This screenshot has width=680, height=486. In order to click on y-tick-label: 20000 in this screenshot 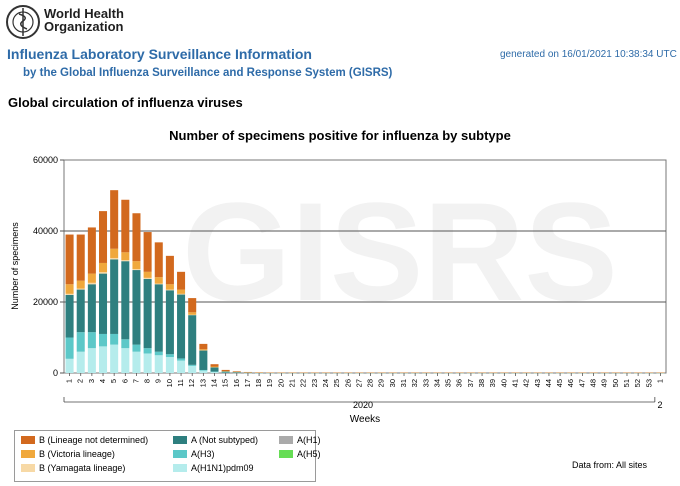, I will do `click(45, 302)`.